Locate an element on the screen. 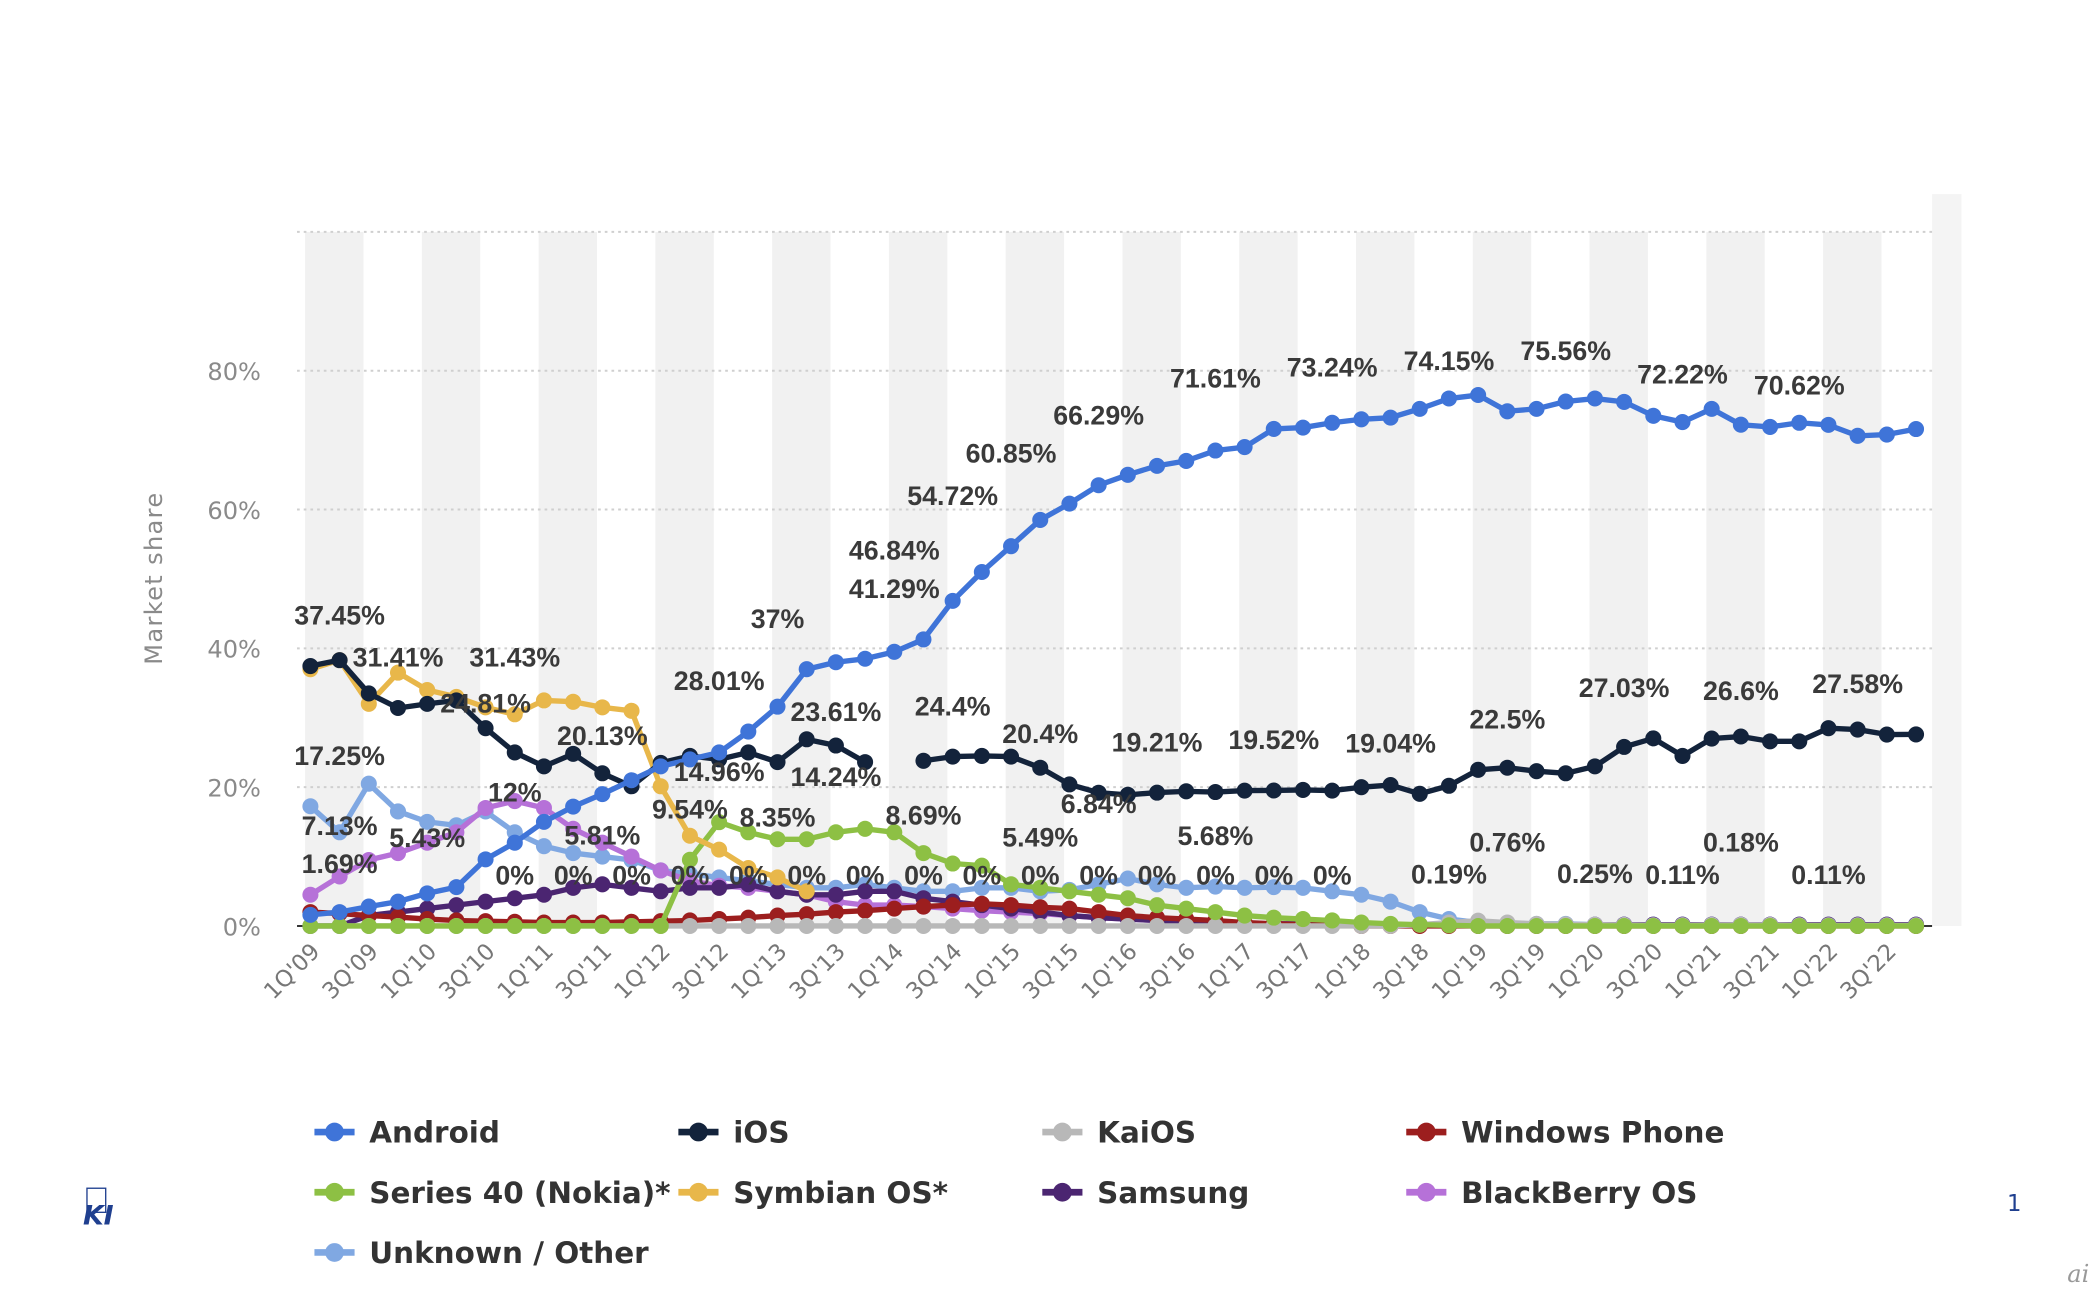  logo: KI is located at coordinates (98, 1215).